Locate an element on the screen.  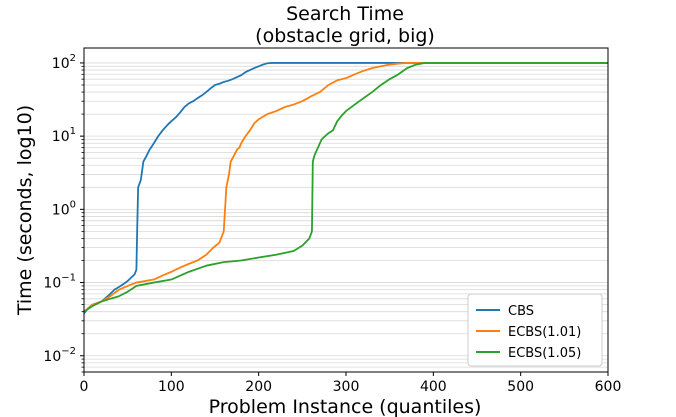
y-axis-label: Time (seconds, log10) is located at coordinates (25, 210).